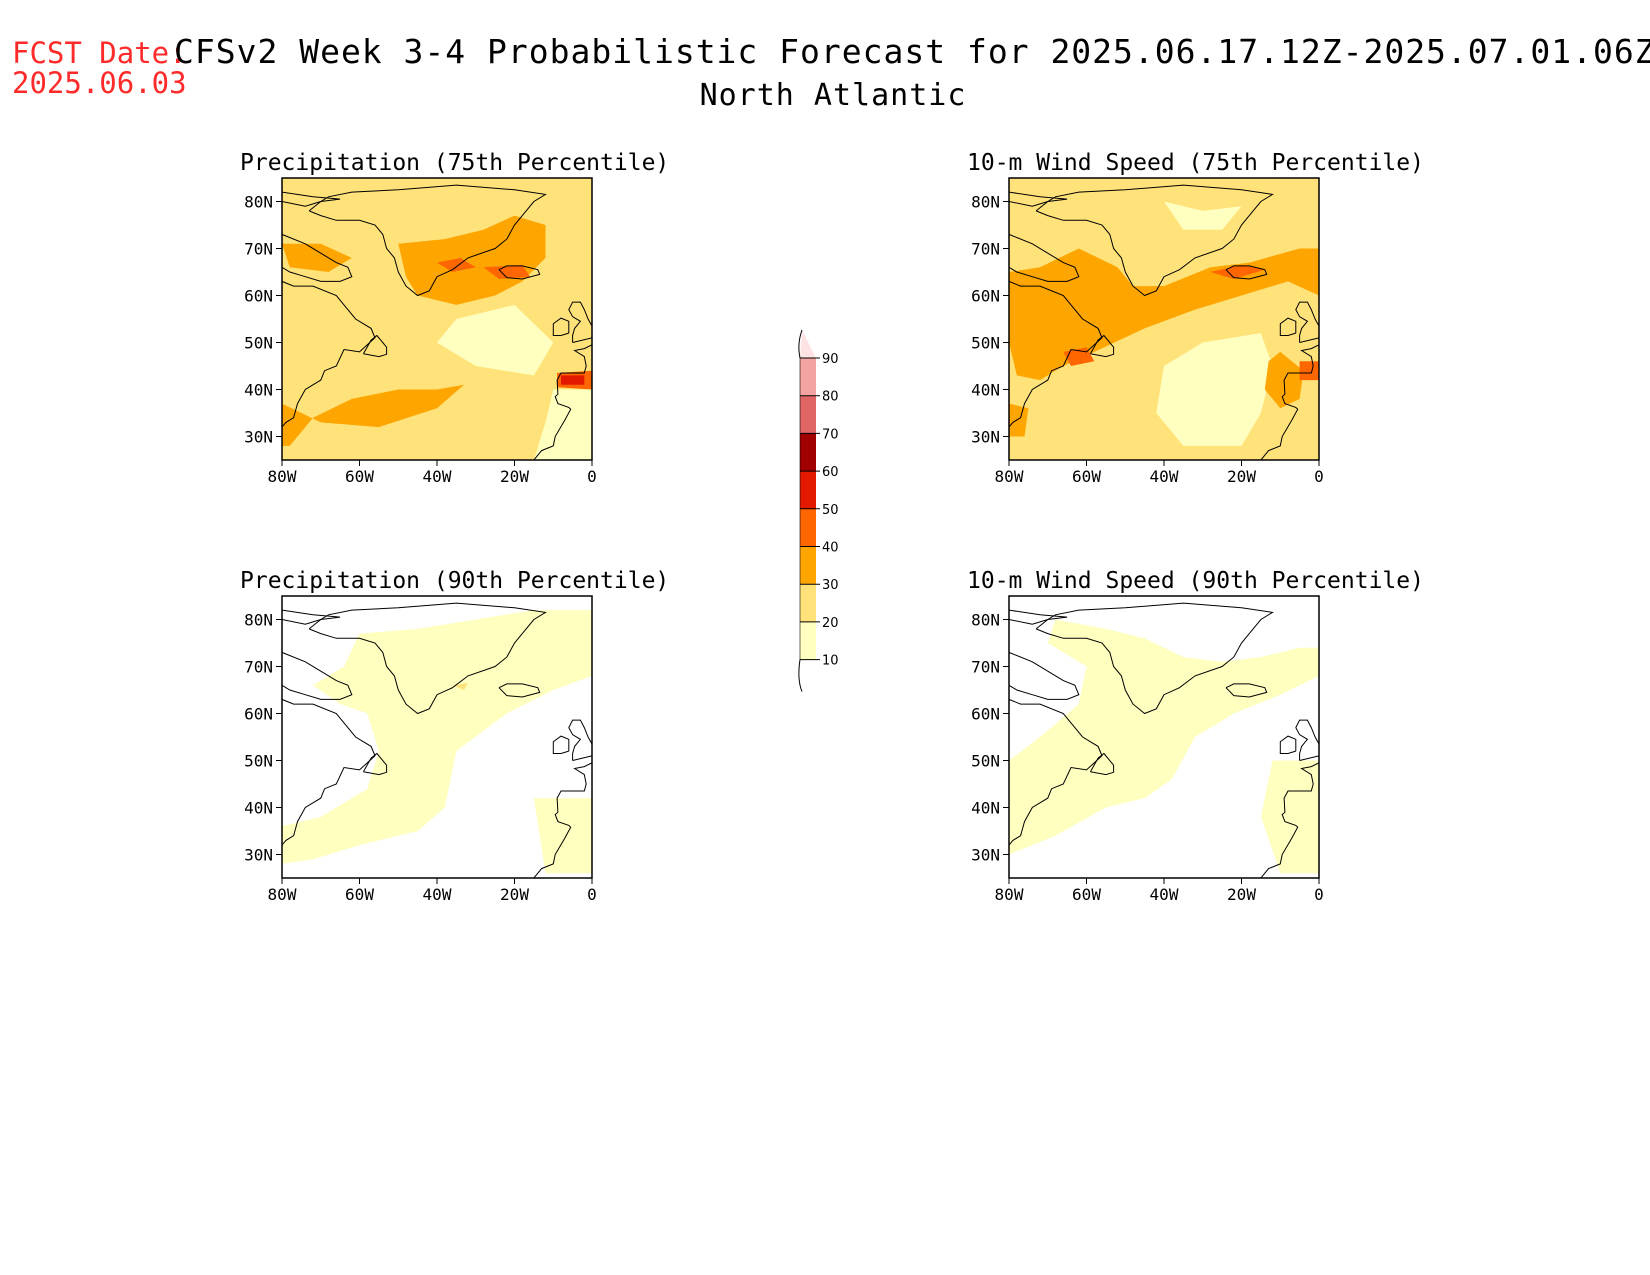  Describe the element at coordinates (830, 623) in the screenshot. I see `colorbar-label: 20` at that location.